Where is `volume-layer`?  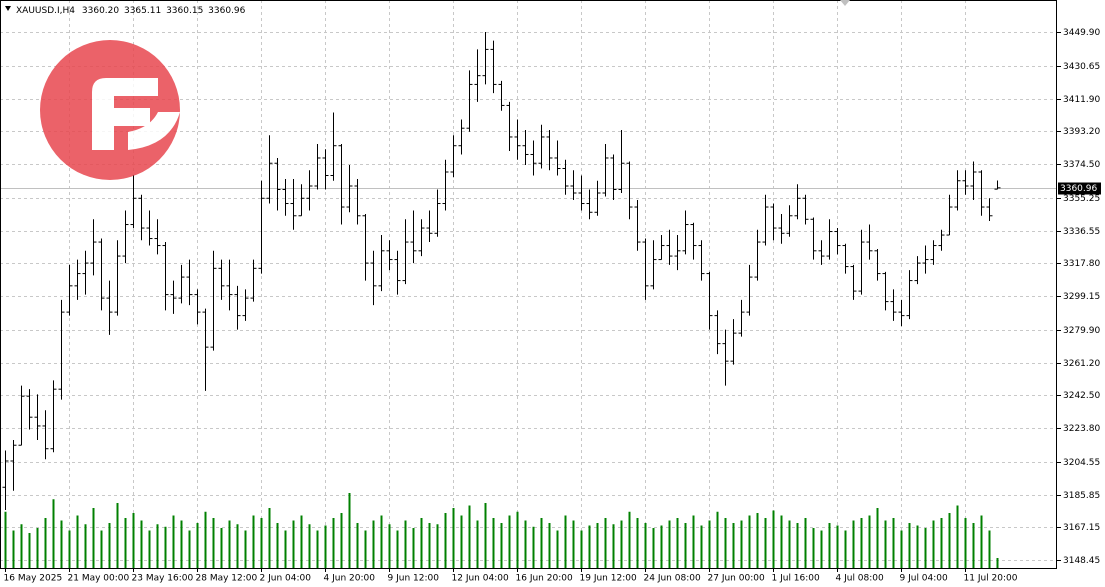
volume-layer is located at coordinates (501, 530).